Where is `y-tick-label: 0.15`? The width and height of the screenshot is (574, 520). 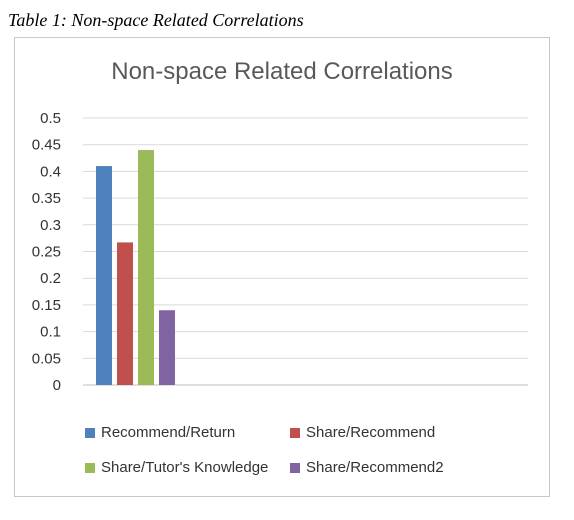
y-tick-label: 0.15 is located at coordinates (46, 305).